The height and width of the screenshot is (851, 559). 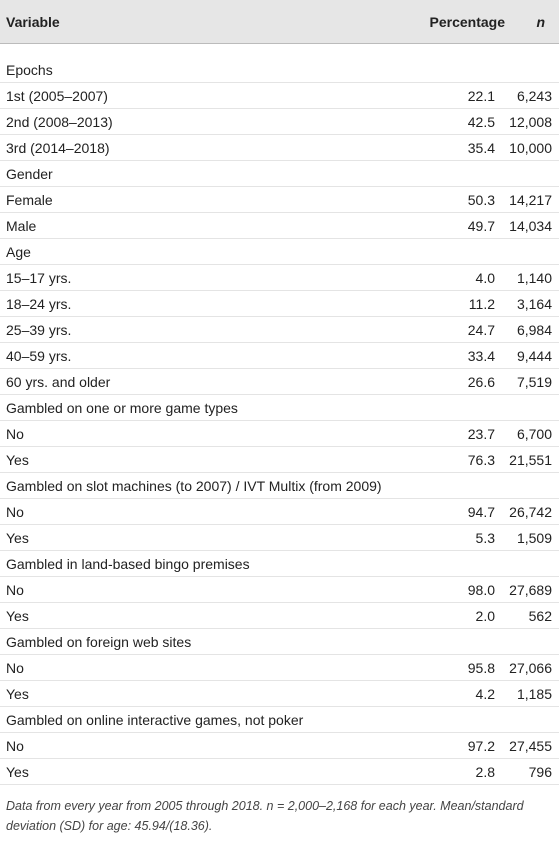 What do you see at coordinates (481, 148) in the screenshot?
I see `cell: 35.4` at bounding box center [481, 148].